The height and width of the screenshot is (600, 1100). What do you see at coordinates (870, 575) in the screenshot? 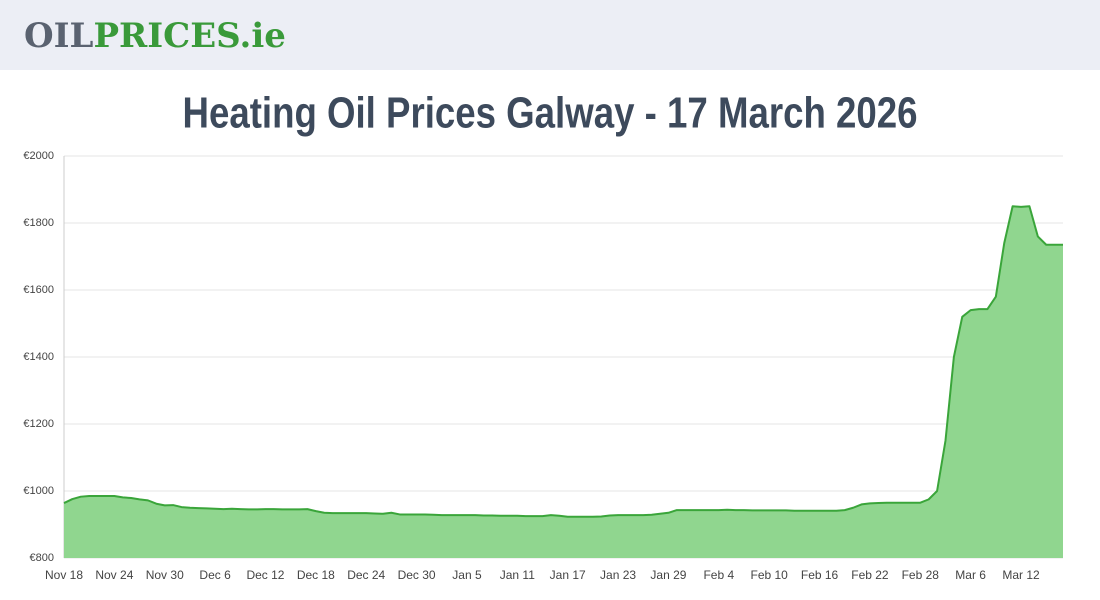
I see `x-tick-label: Feb 22` at bounding box center [870, 575].